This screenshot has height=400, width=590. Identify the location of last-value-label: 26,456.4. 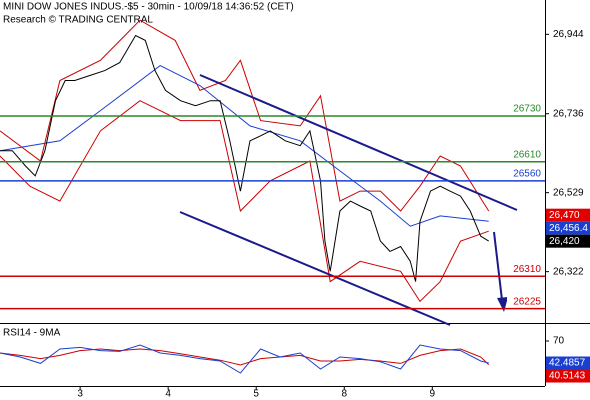
(568, 228).